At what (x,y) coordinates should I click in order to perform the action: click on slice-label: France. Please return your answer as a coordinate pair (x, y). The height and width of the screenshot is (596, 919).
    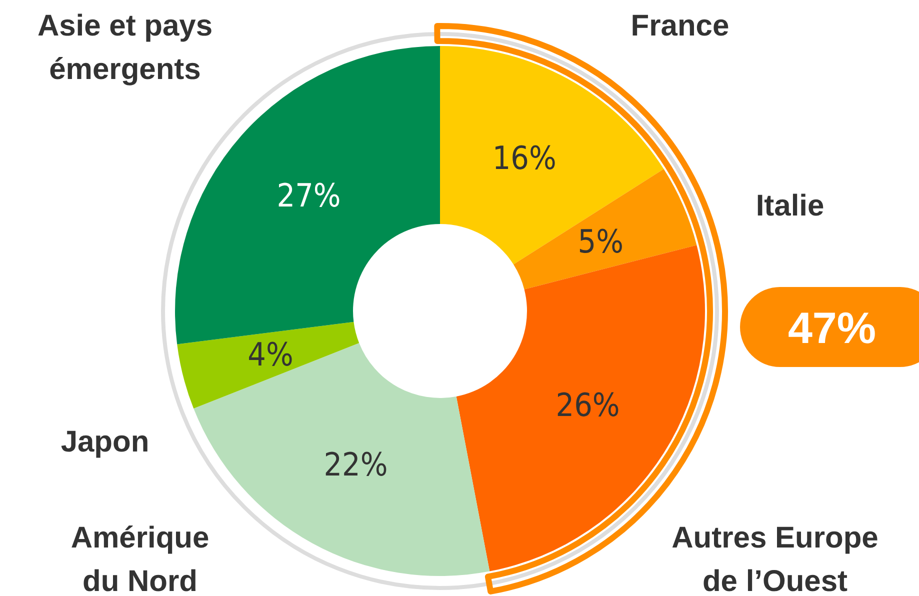
    Looking at the image, I should click on (680, 26).